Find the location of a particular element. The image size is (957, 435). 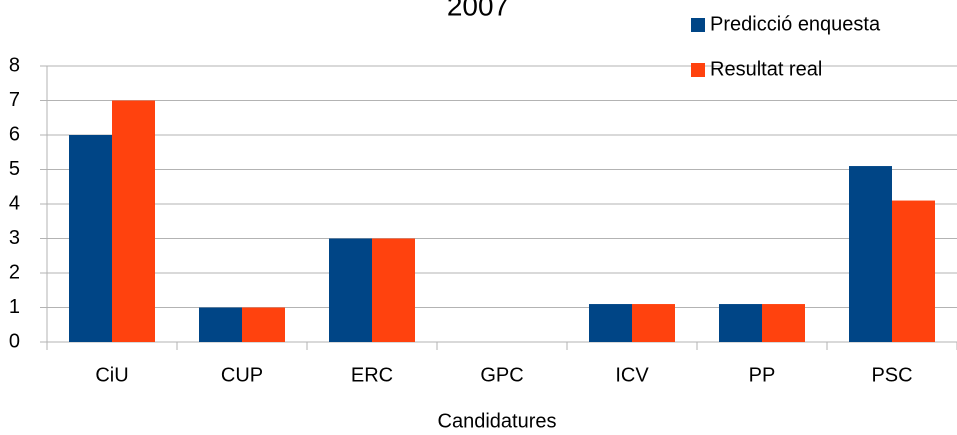

x-tick-label: CUP is located at coordinates (242, 375).